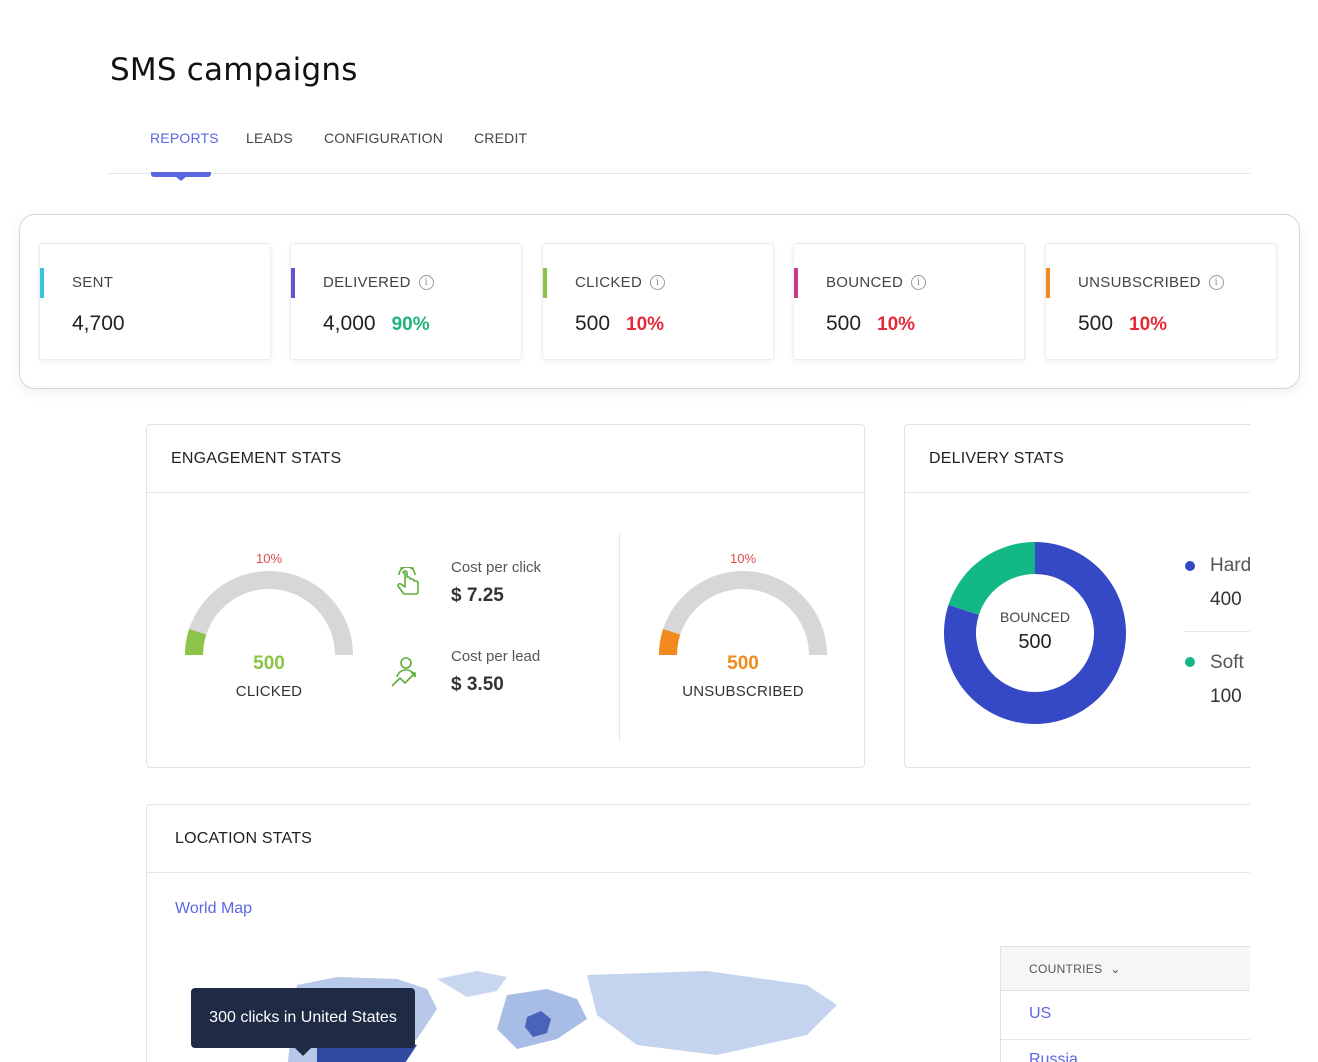  What do you see at coordinates (184, 138) in the screenshot?
I see `tab-reports: REPORTS` at bounding box center [184, 138].